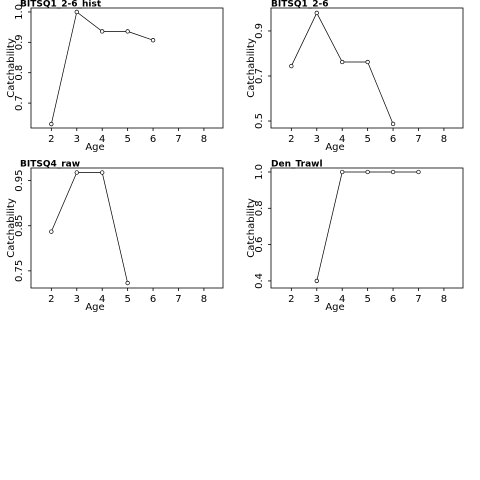 Image resolution: width=480 pixels, height=480 pixels. What do you see at coordinates (300, 5) in the screenshot?
I see `panel-title: BITSQ1_2-6` at bounding box center [300, 5].